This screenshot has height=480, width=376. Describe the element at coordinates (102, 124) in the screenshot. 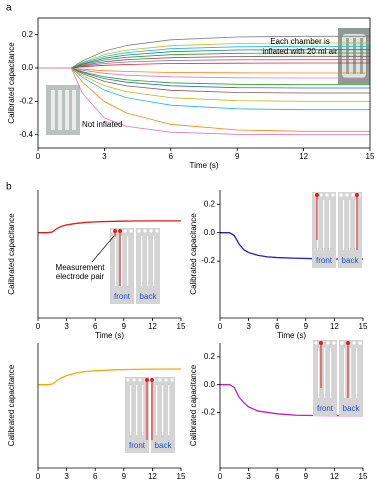

I see `annotation: Not inflated` at that location.